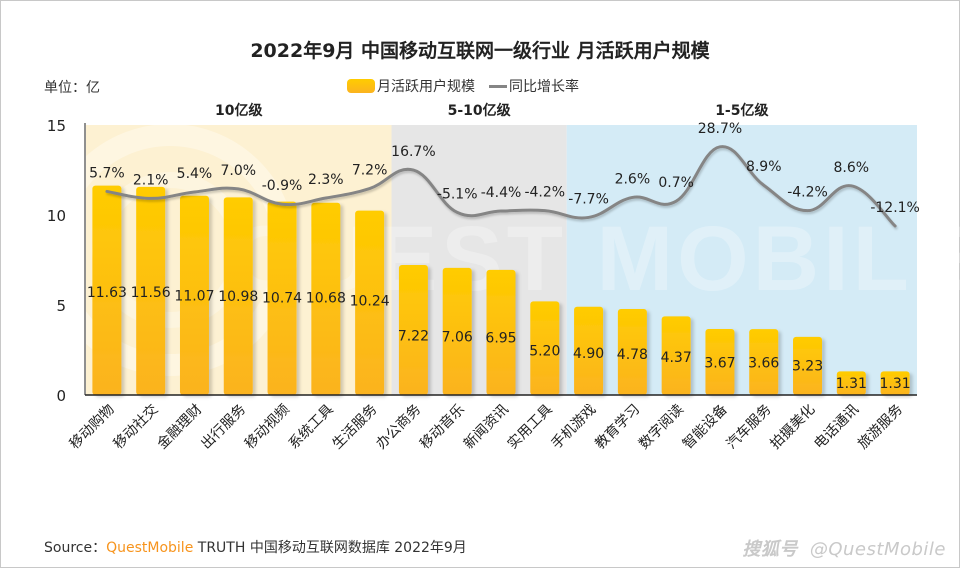  Describe the element at coordinates (136, 427) in the screenshot. I see `x-tick-label: 移动社交` at that location.